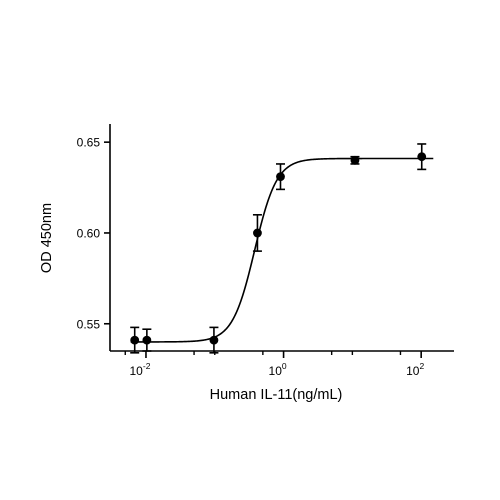  What do you see at coordinates (276, 395) in the screenshot?
I see `x-axis-label: Human IL-11(ng/mL)` at bounding box center [276, 395].